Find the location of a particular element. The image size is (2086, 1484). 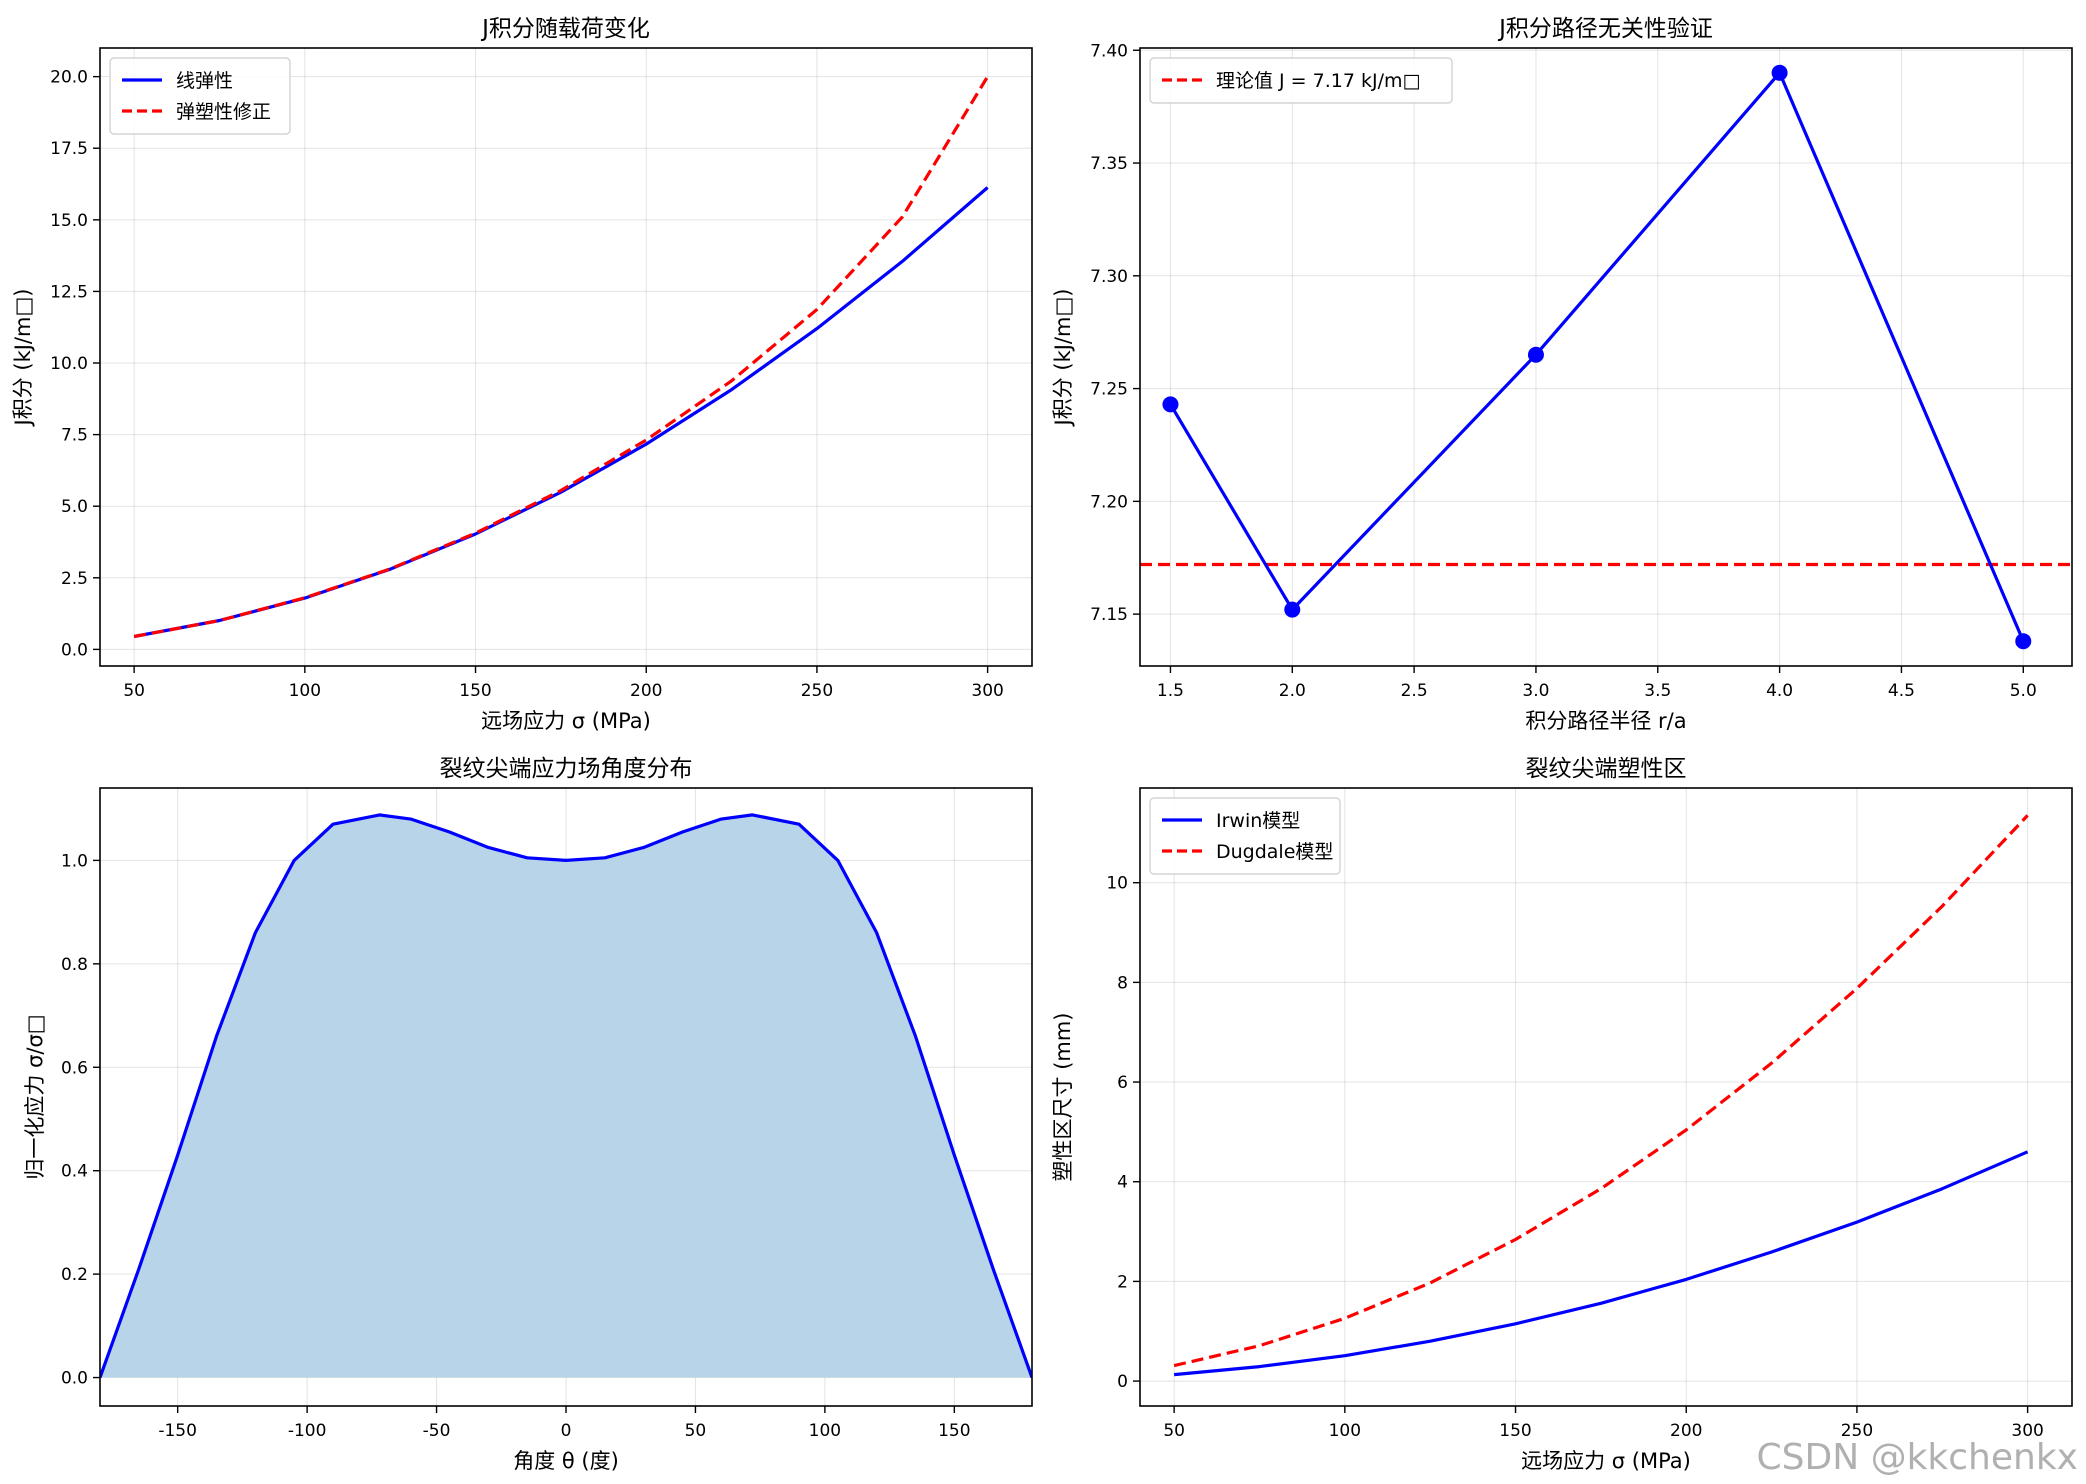

y-tick-label: 8 is located at coordinates (1122, 983).